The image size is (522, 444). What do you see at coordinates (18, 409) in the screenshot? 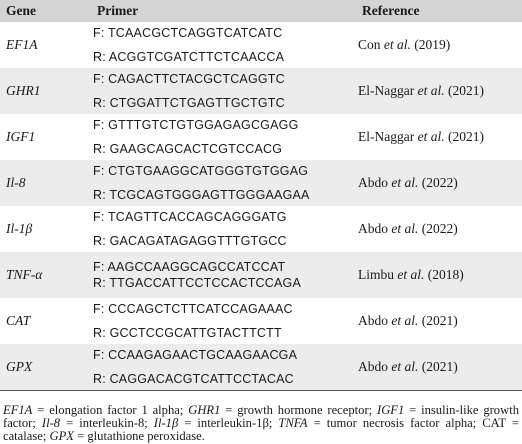
I see `footnote-part: EF1A` at bounding box center [18, 409].